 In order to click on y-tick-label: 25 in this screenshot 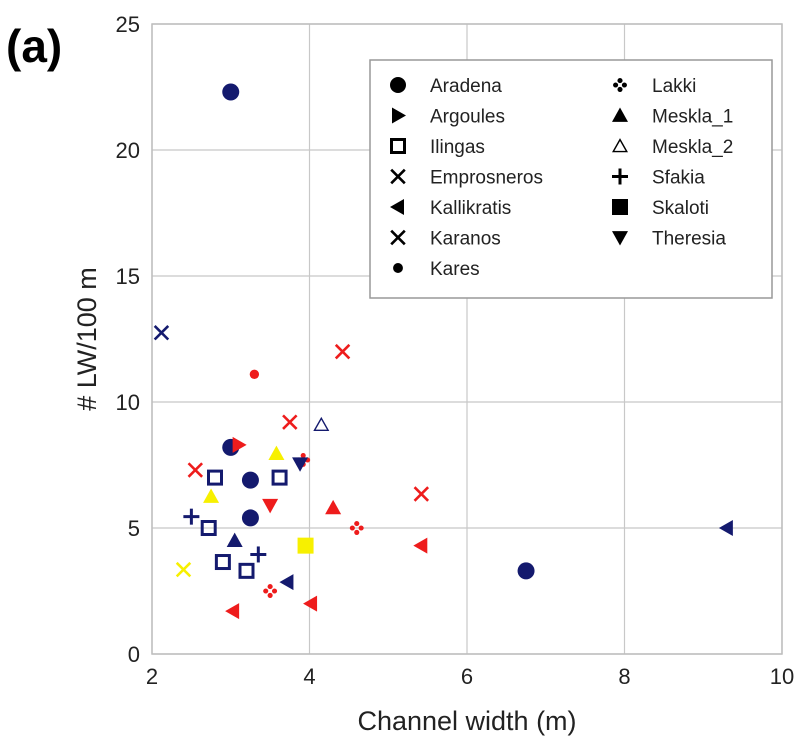, I will do `click(128, 24)`.